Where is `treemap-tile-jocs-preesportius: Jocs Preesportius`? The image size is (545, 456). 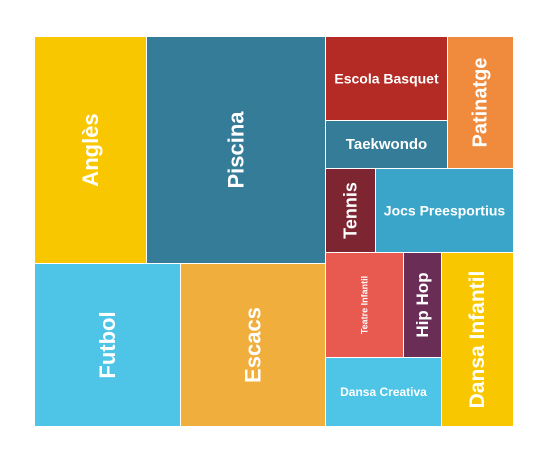
treemap-tile-jocs-preesportius: Jocs Preesportius is located at coordinates (444, 210).